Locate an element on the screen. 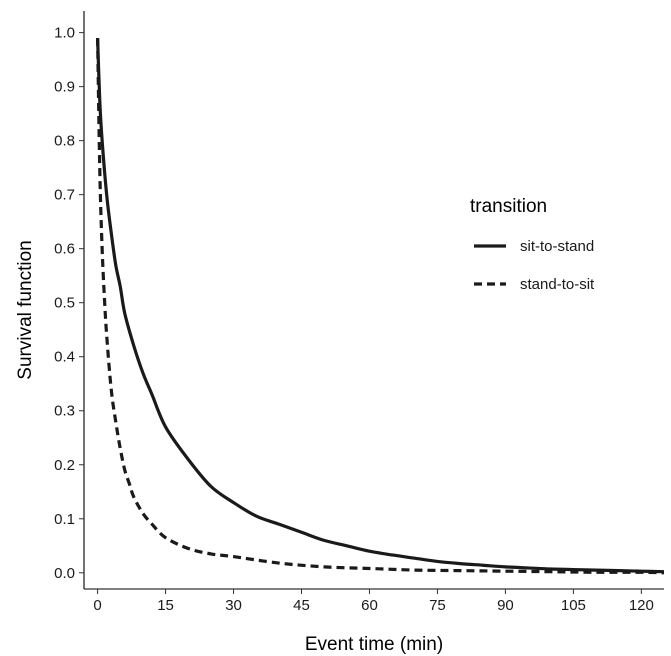  y-tick-label: 0.5 is located at coordinates (64, 303).